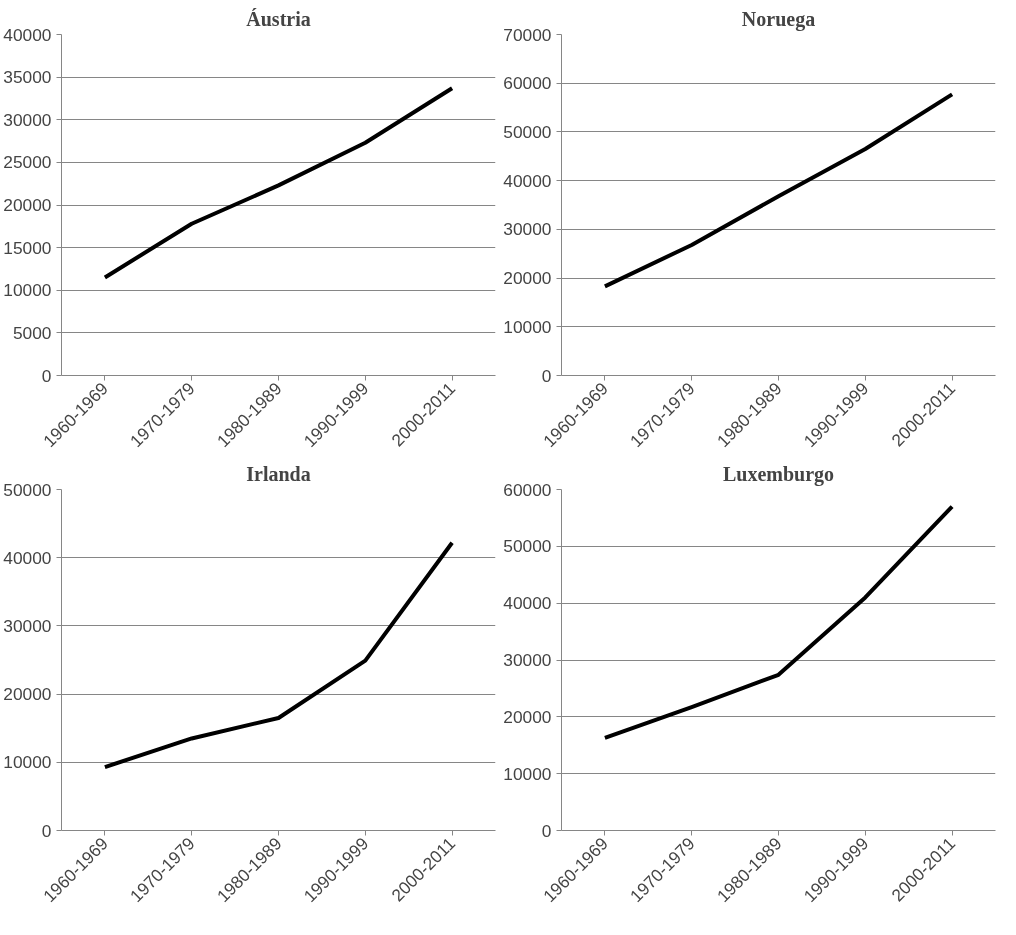 This screenshot has height=935, width=1016. I want to click on y-tick-label: 15000, so click(27, 247).